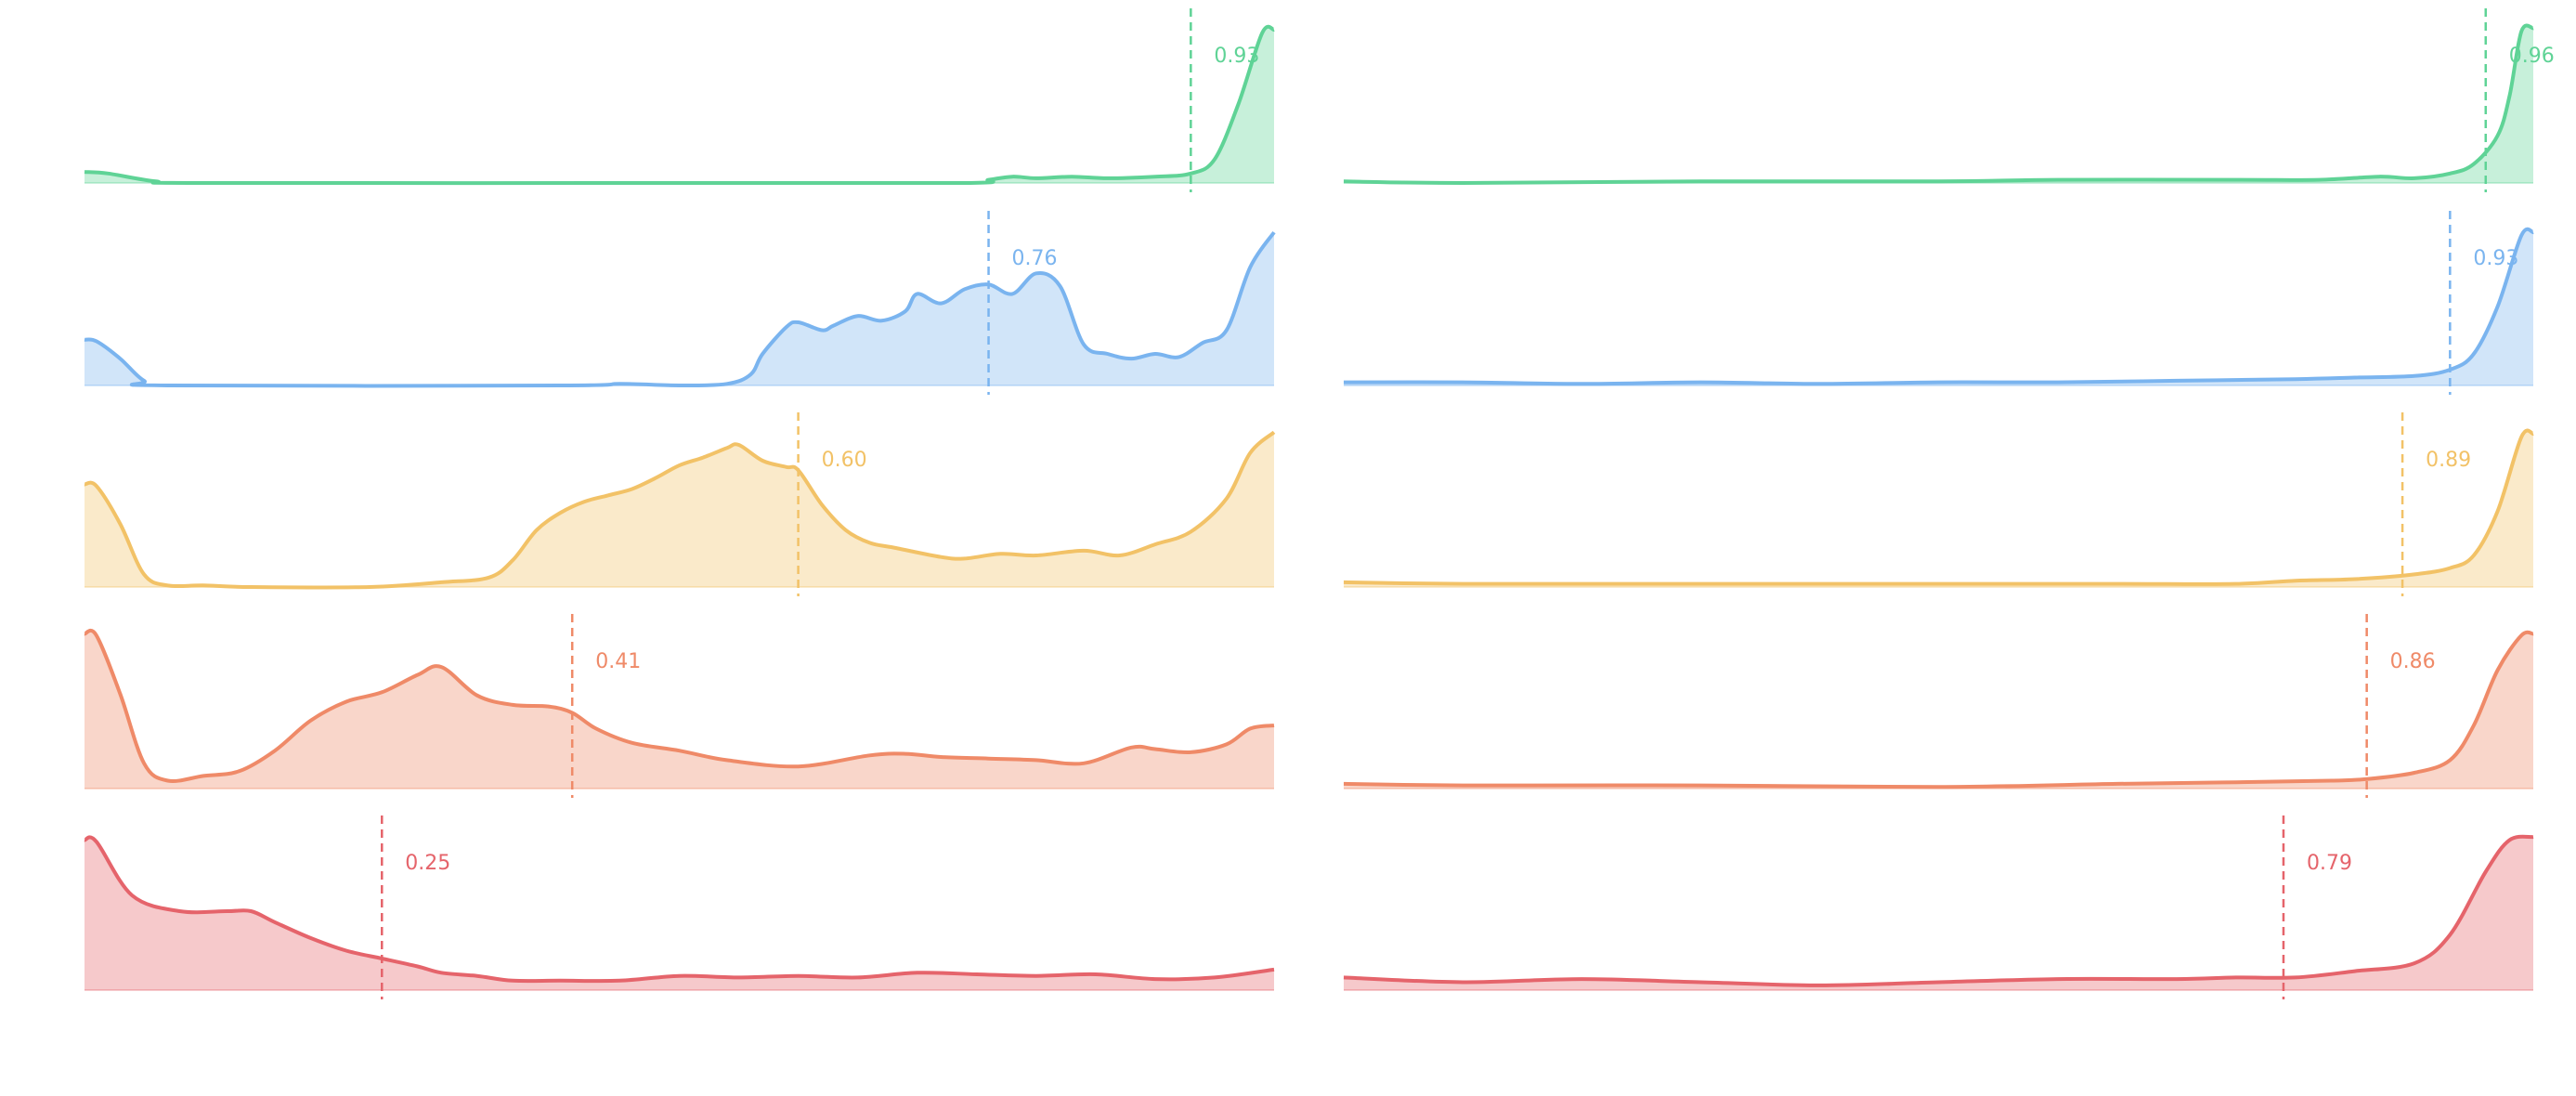 This screenshot has height=1096, width=2576. Describe the element at coordinates (2496, 259) in the screenshot. I see `mean-label-2: 0.93` at that location.